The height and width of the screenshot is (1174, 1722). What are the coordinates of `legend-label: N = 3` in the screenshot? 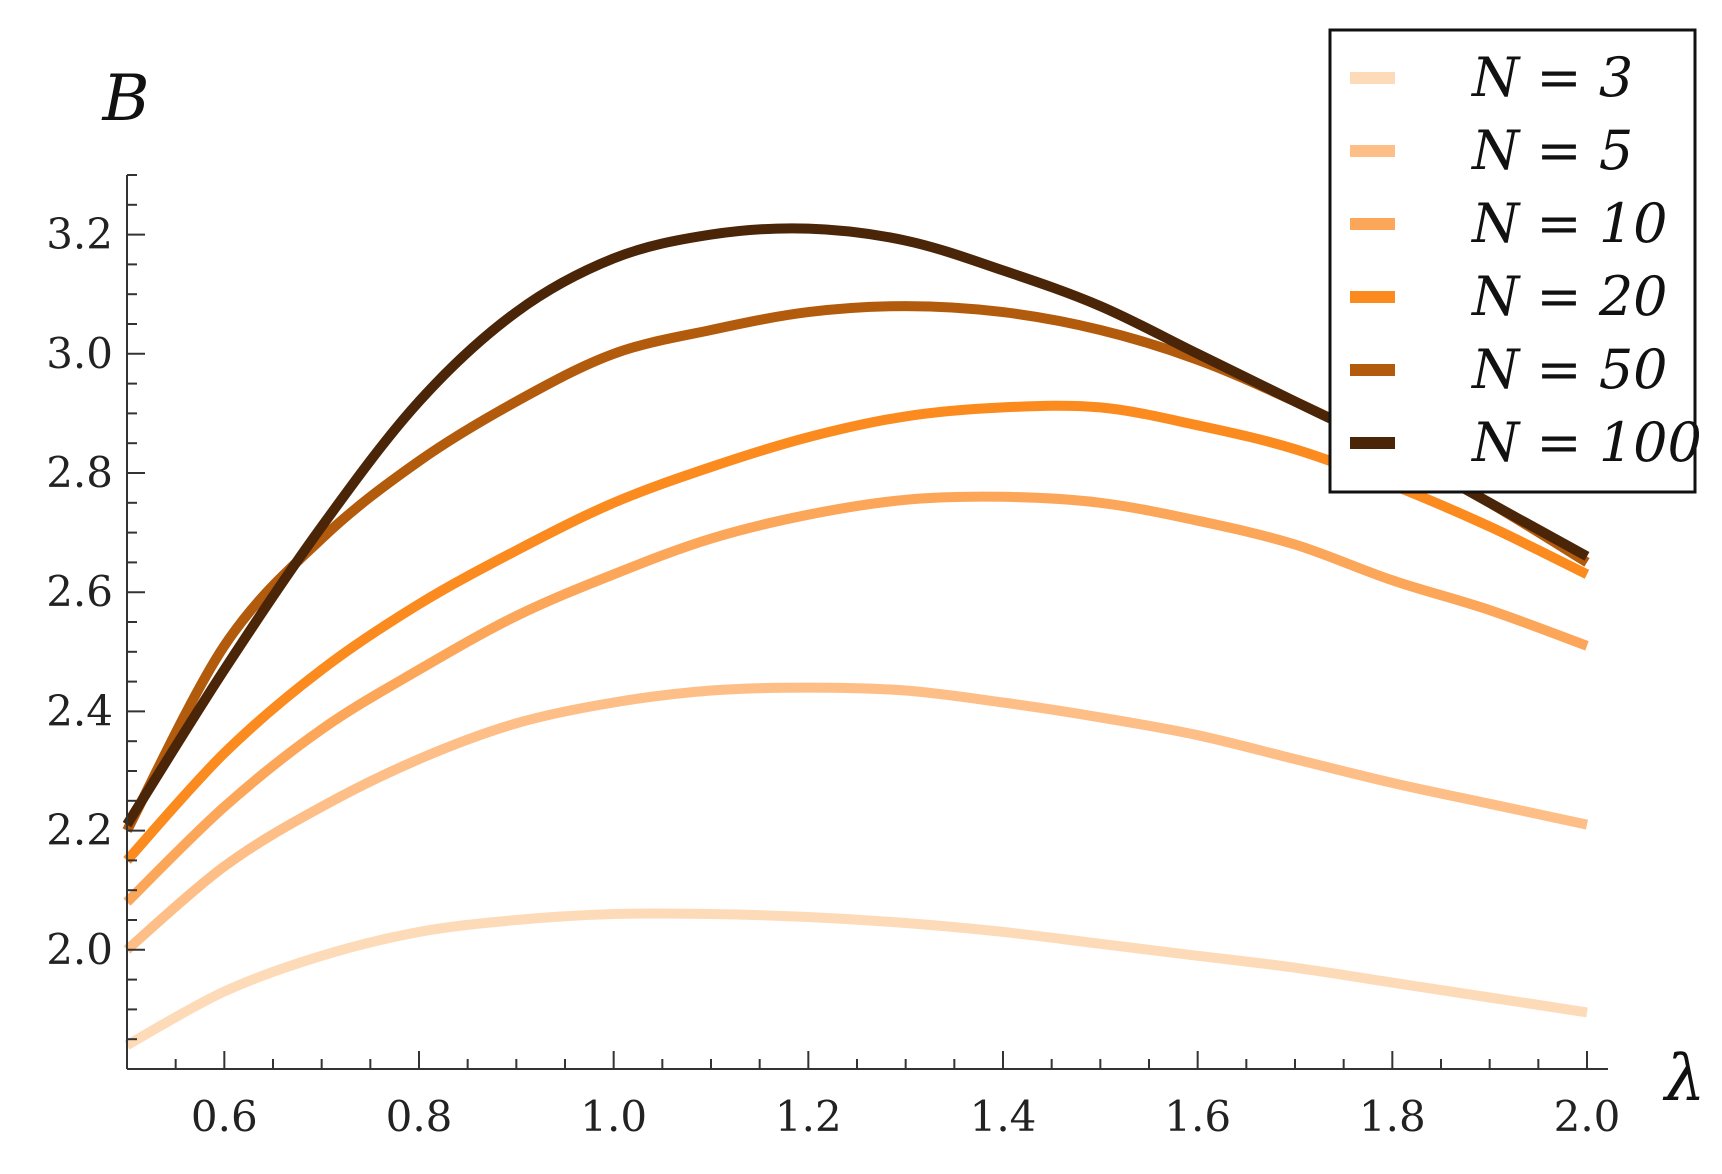 It's located at (1551, 77).